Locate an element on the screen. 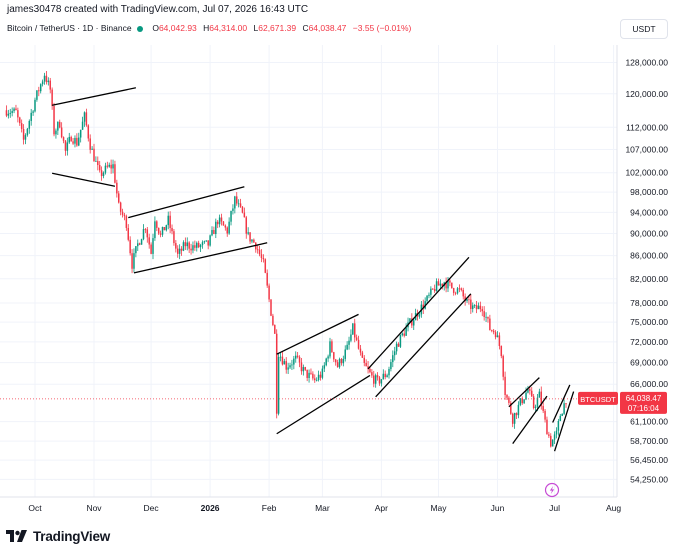 The image size is (680, 554). price-tick-label: 128,000.00 is located at coordinates (646, 62).